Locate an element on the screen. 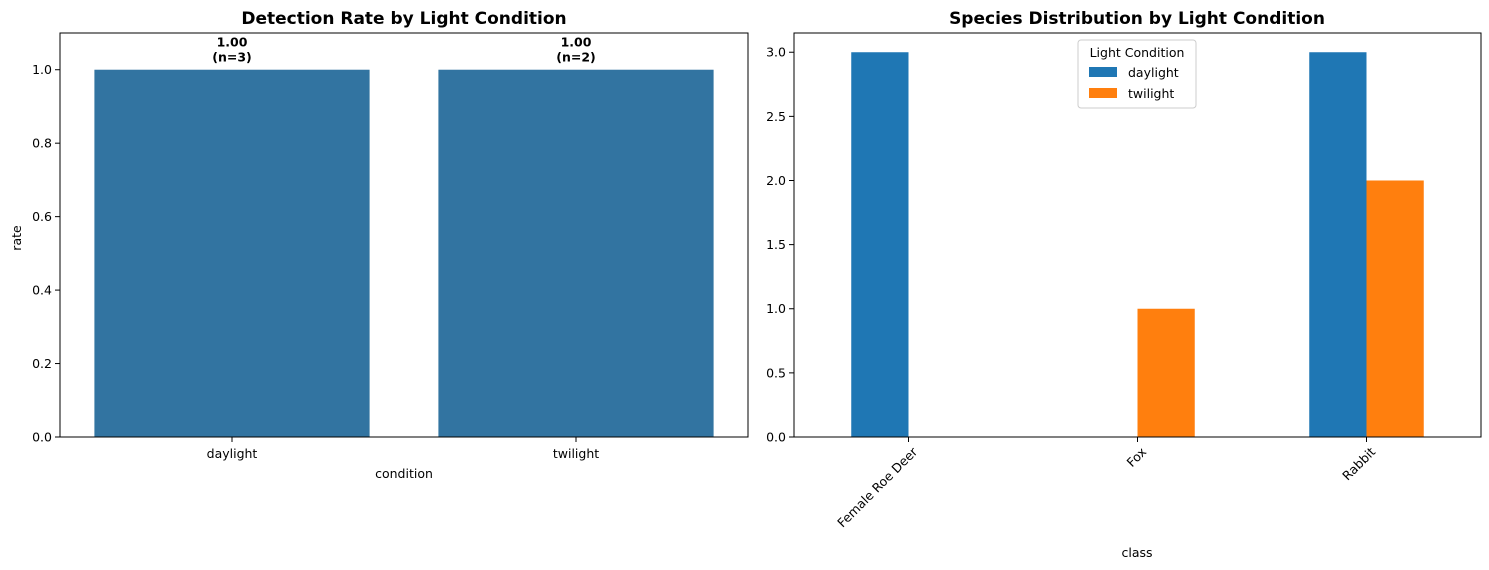 This screenshot has height=570, width=1489. bar-twilight-Rabbit is located at coordinates (1395, 308).